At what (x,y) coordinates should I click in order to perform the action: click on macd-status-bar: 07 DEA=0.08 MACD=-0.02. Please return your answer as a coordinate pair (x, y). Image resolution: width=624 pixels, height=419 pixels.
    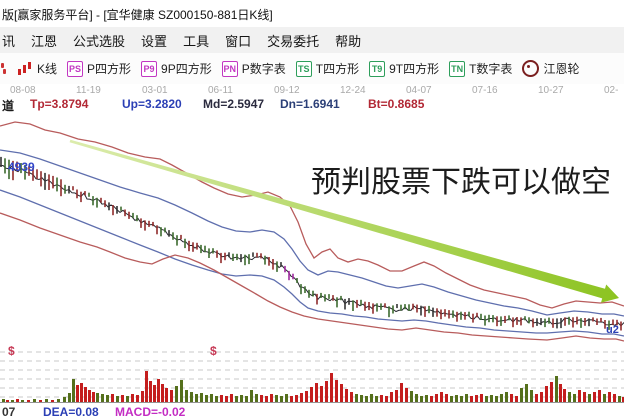
    Looking at the image, I should click on (312, 411).